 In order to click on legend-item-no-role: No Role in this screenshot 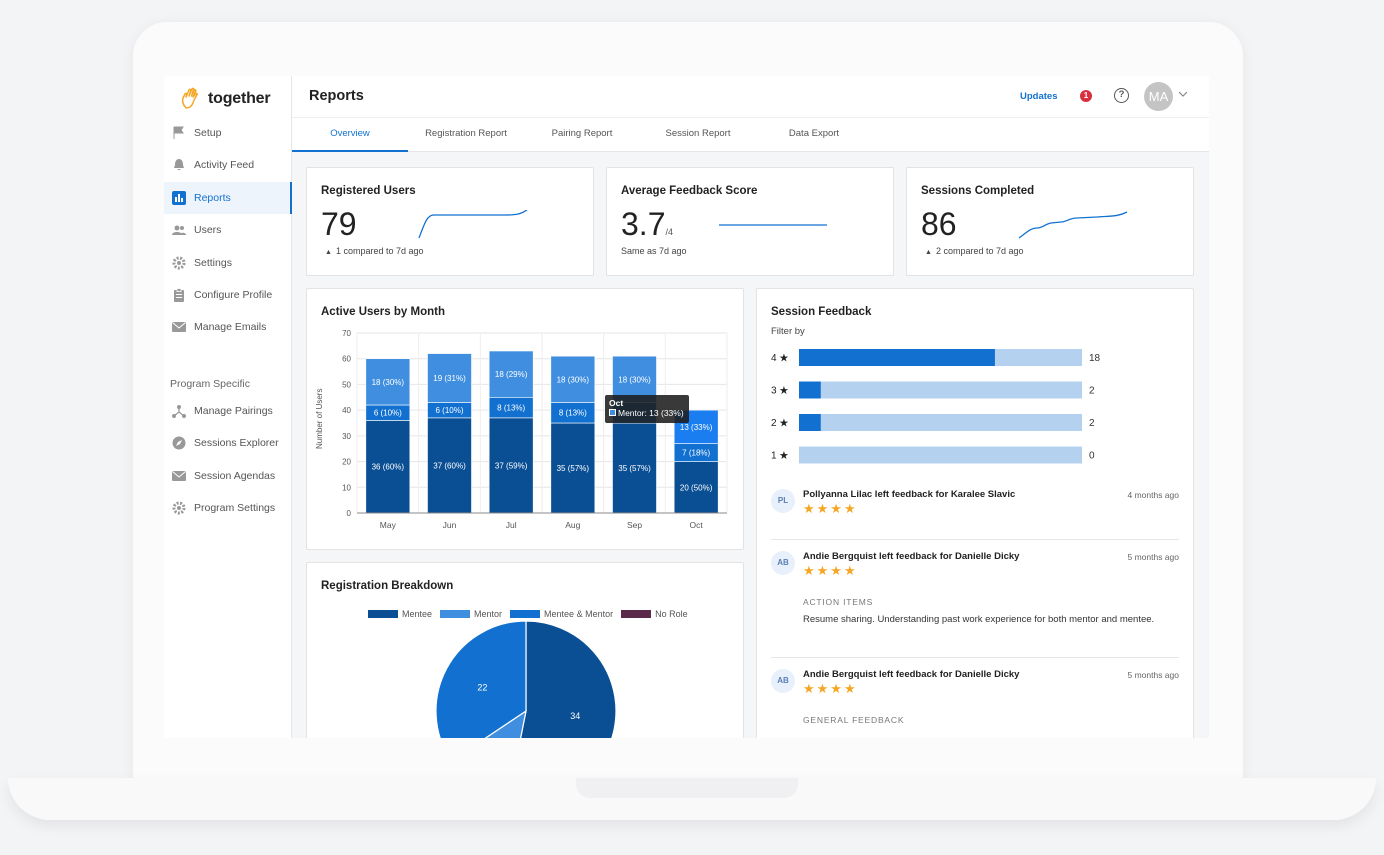, I will do `click(654, 614)`.